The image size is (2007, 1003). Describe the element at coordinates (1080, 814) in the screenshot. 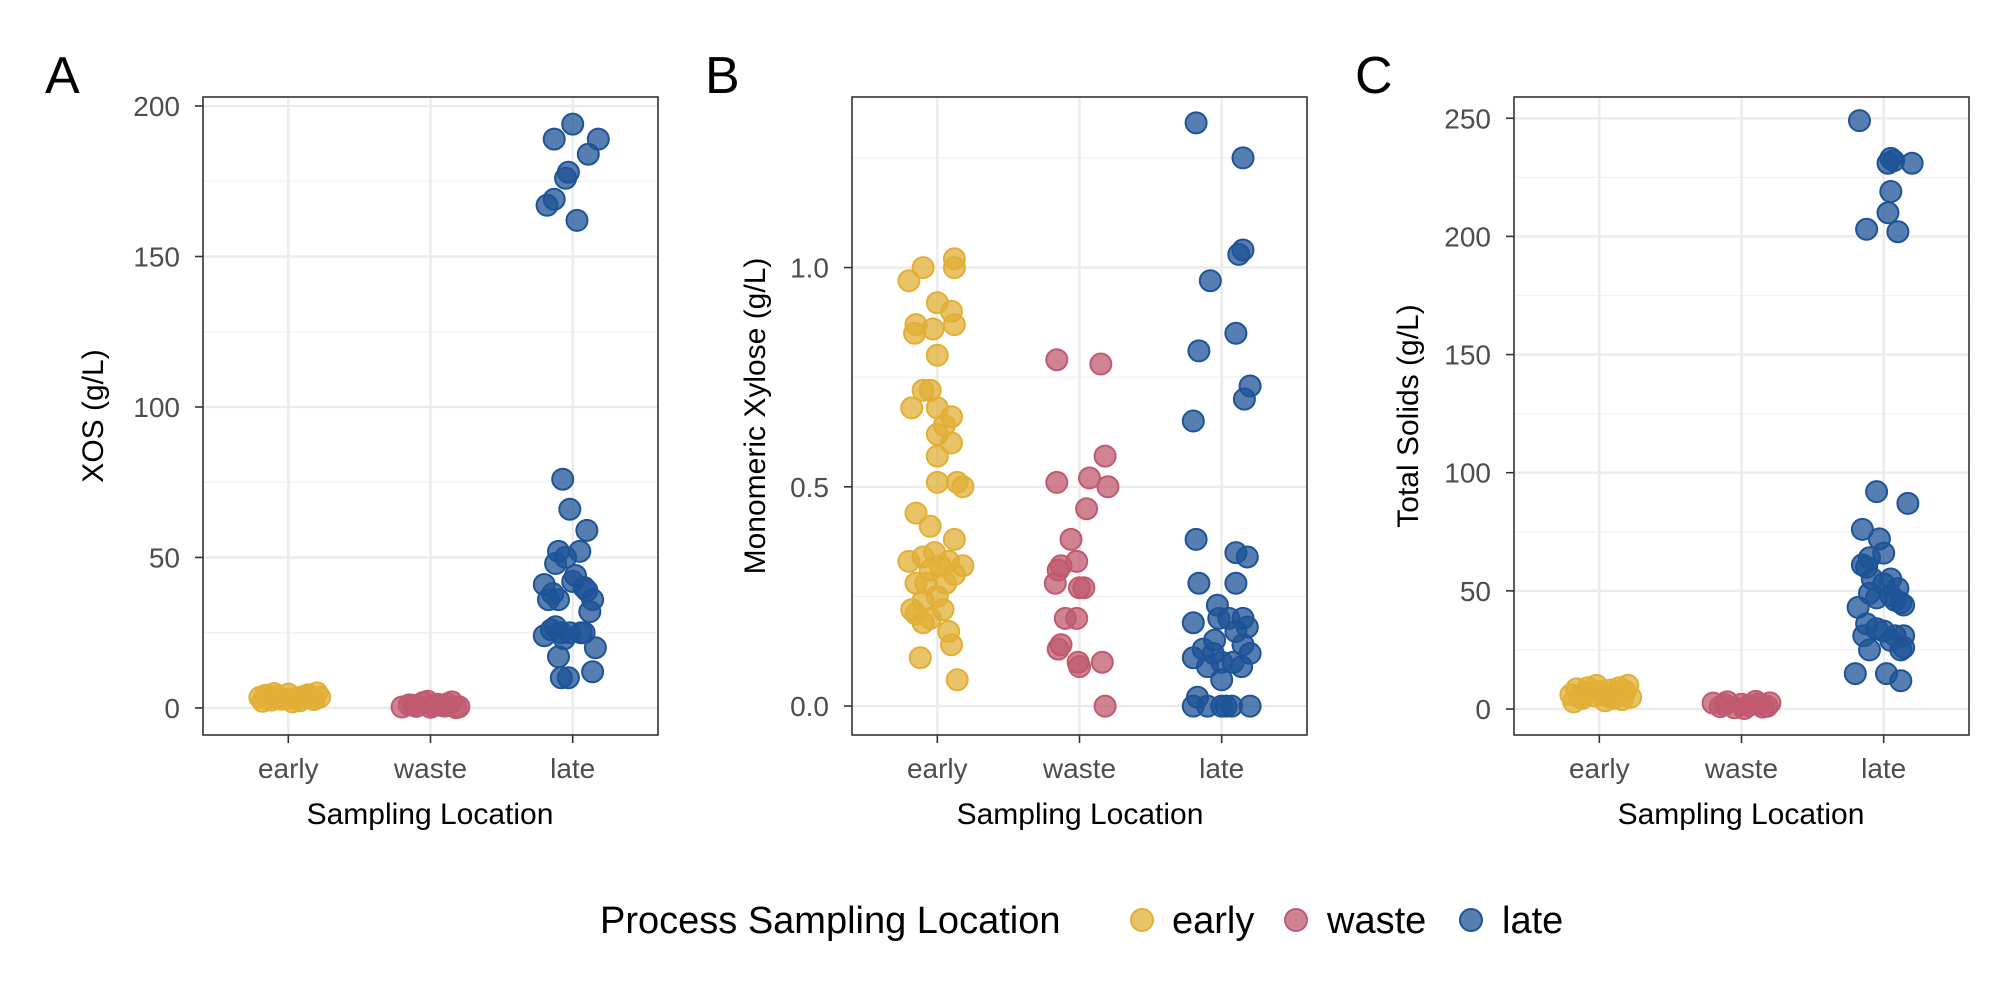

I see `panel-b-x-axis-title: Sampling Location` at that location.